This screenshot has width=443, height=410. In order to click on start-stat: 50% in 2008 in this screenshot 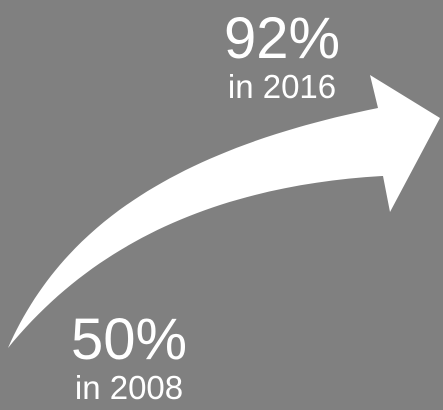, I will do `click(129, 356)`.